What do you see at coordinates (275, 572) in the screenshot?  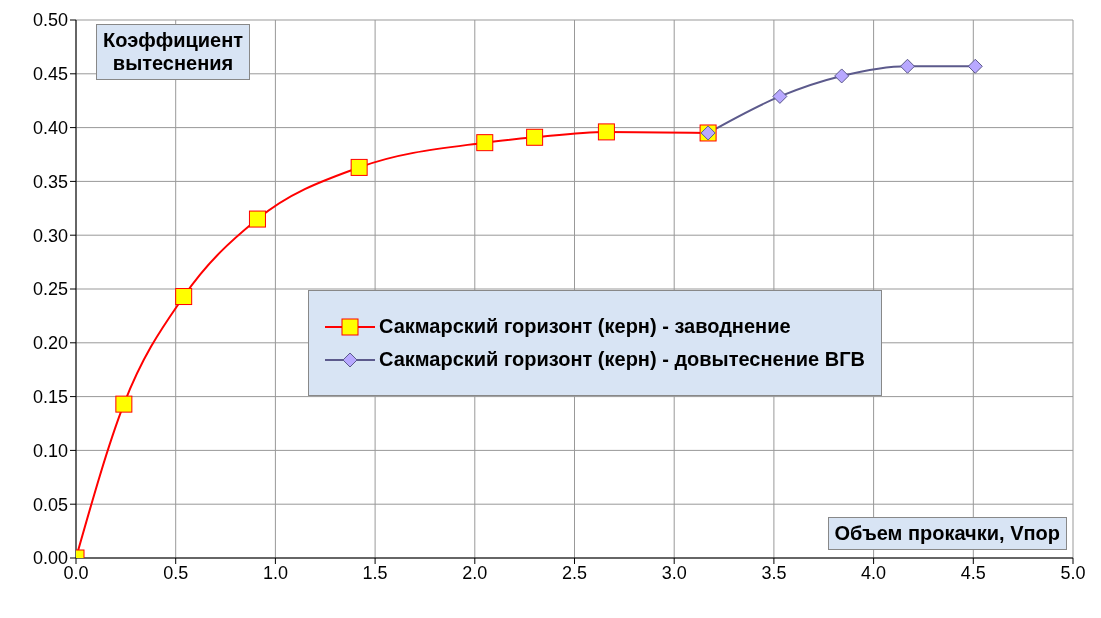 I see `x-tick-label: 1.0` at bounding box center [275, 572].